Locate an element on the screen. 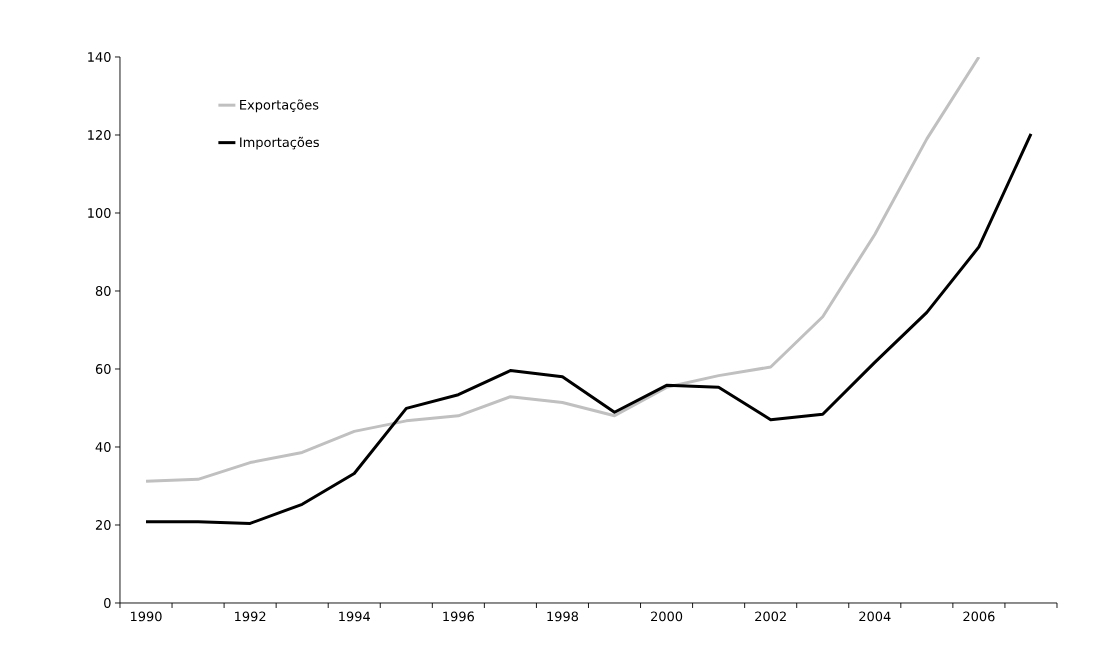  y-tick-label: 120 is located at coordinates (99, 135).